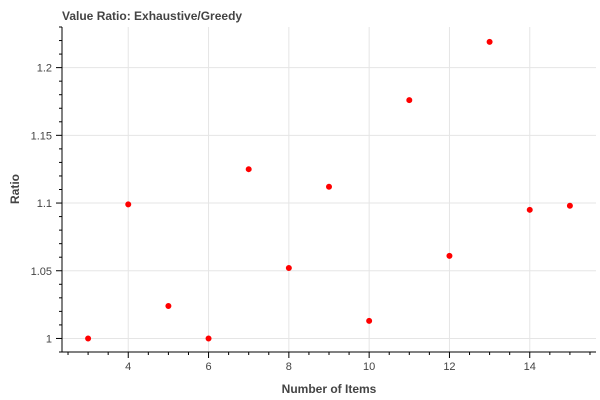 The image size is (600, 400). What do you see at coordinates (49, 339) in the screenshot?
I see `y-tick-label: 1` at bounding box center [49, 339].